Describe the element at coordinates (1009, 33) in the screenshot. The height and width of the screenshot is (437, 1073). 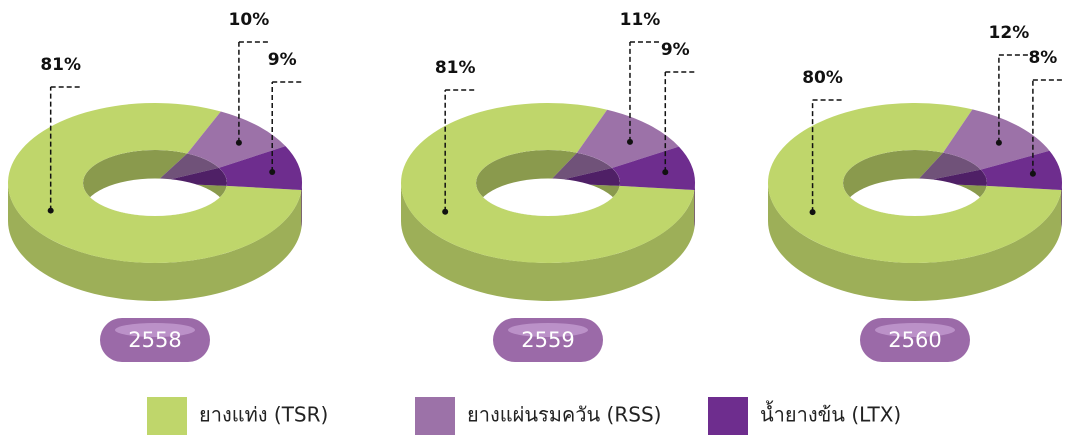
I see `value-label: 12%` at that location.